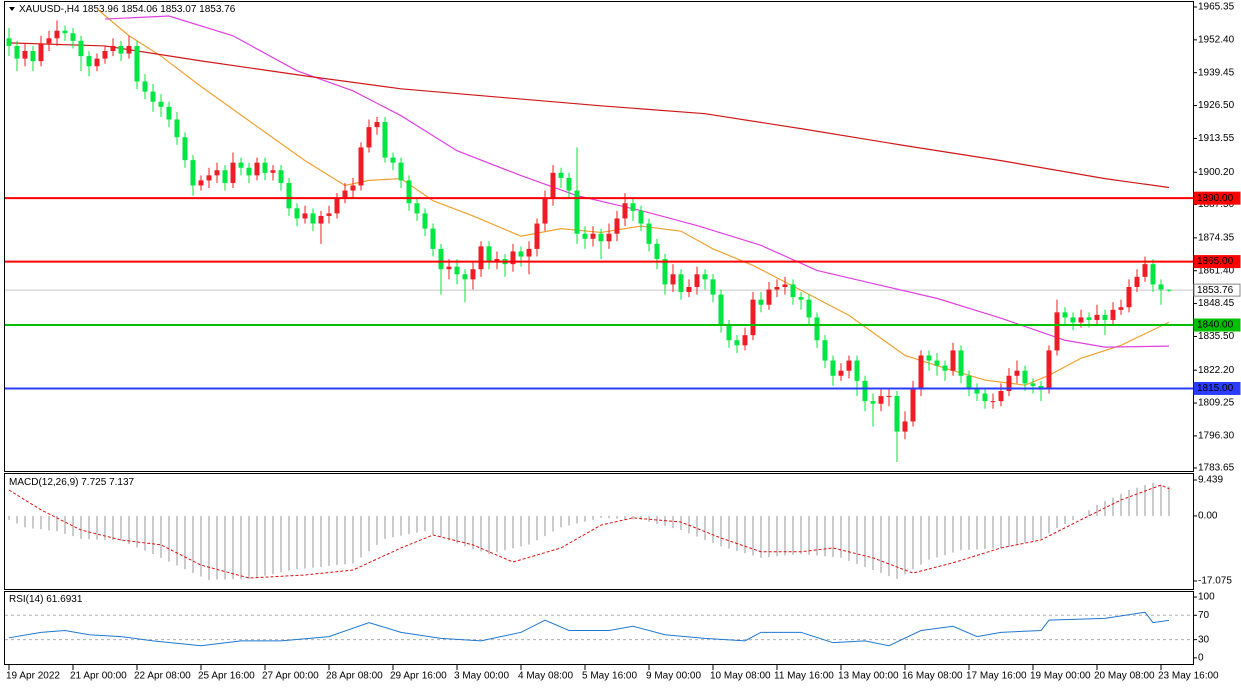  I want to click on x-tick-label: 22 Apr 08:00, so click(162, 676).